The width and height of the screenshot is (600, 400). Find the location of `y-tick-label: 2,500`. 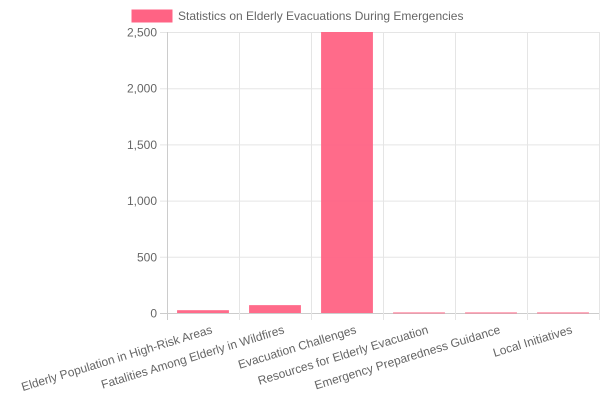

y-tick-label: 2,500 is located at coordinates (142, 33).